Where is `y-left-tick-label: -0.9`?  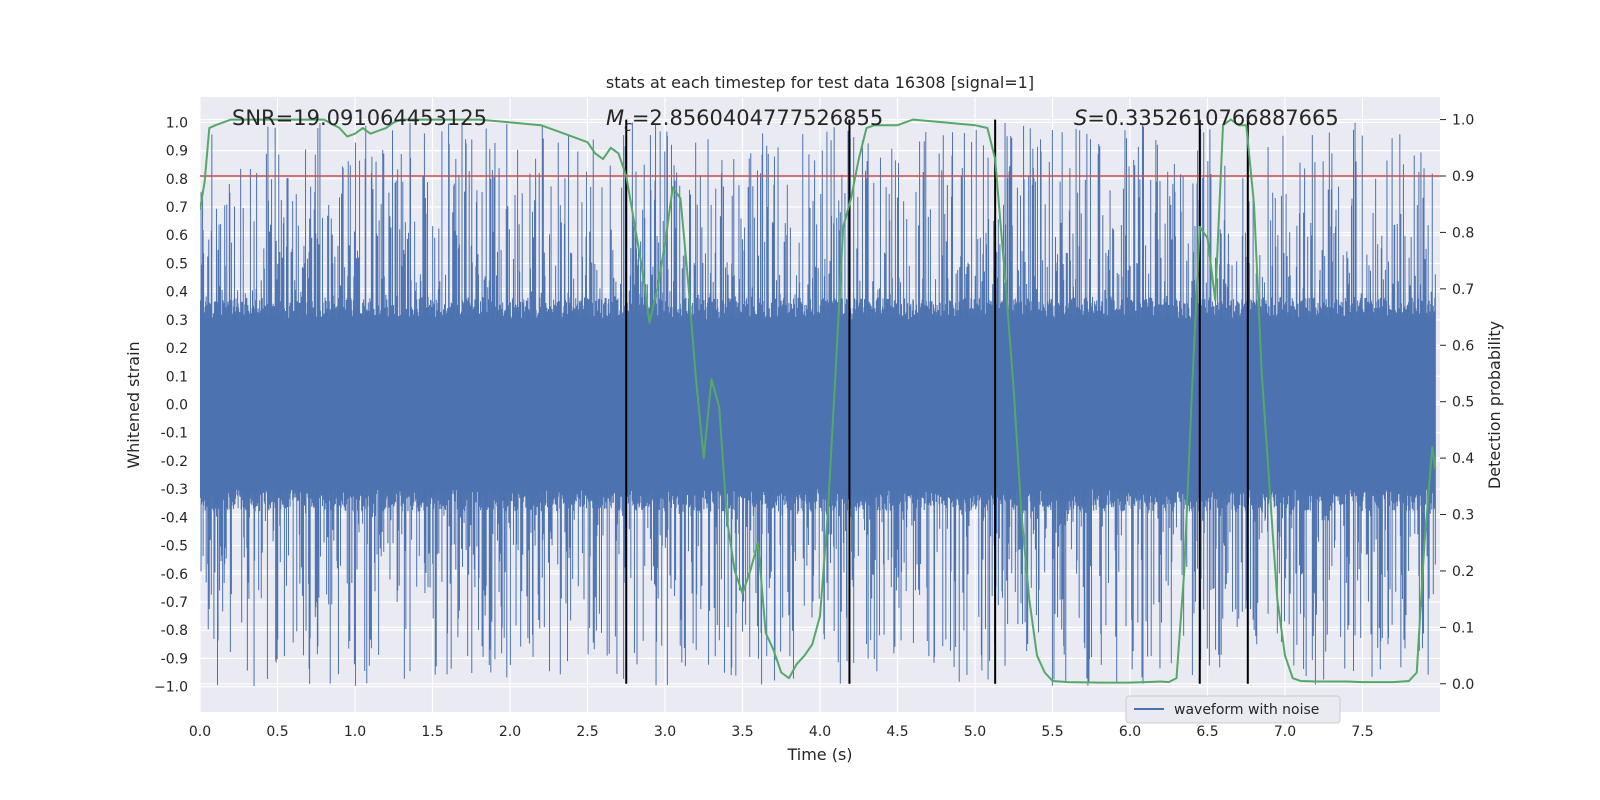
y-left-tick-label: -0.9 is located at coordinates (174, 659).